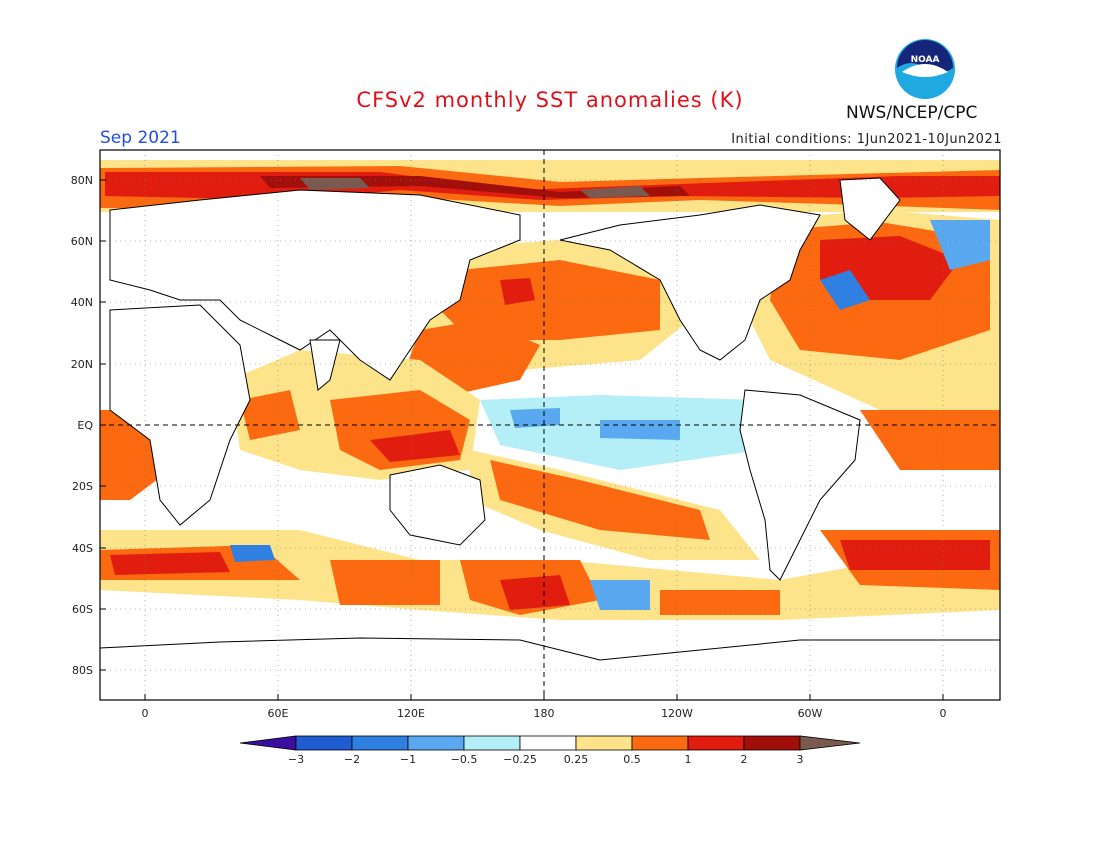 The width and height of the screenshot is (1100, 850). I want to click on south-america-land, so click(800, 485).